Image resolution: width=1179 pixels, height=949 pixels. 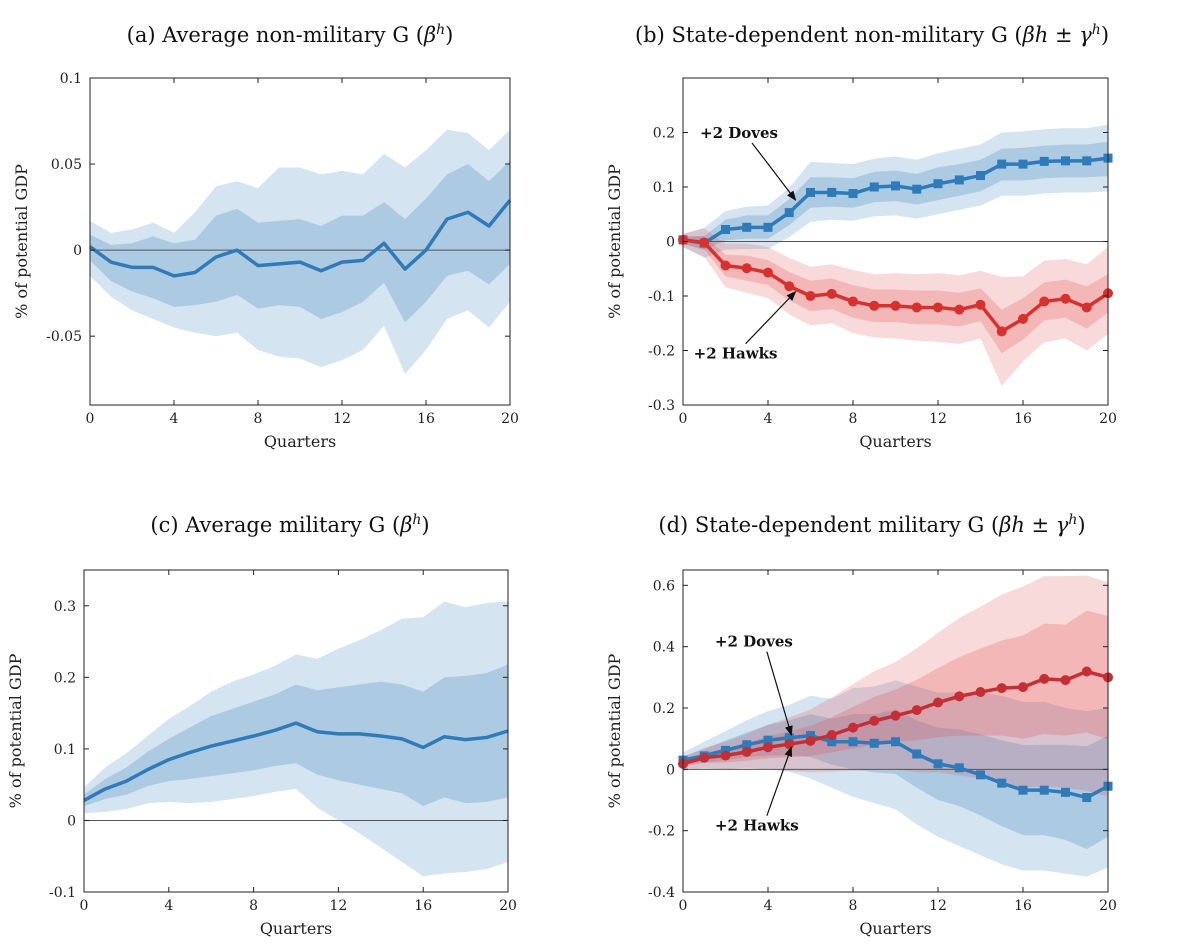 What do you see at coordinates (290, 34) in the screenshot?
I see `panel-title: (a) Average non-military G (βh)` at bounding box center [290, 34].